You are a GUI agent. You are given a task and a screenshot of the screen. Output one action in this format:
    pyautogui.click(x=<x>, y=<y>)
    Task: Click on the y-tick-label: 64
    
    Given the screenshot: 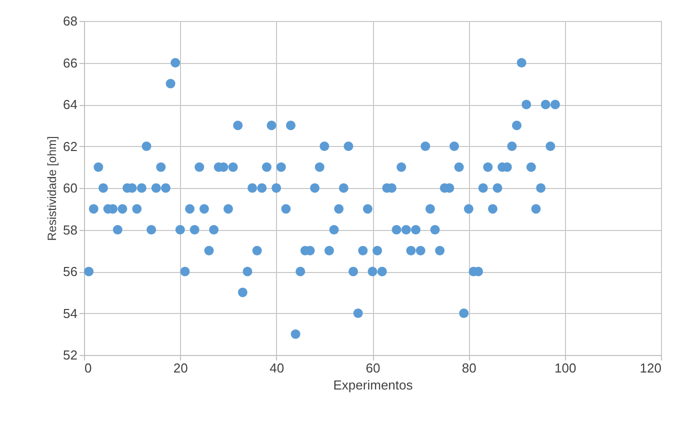 What is the action you would take?
    pyautogui.click(x=70, y=104)
    